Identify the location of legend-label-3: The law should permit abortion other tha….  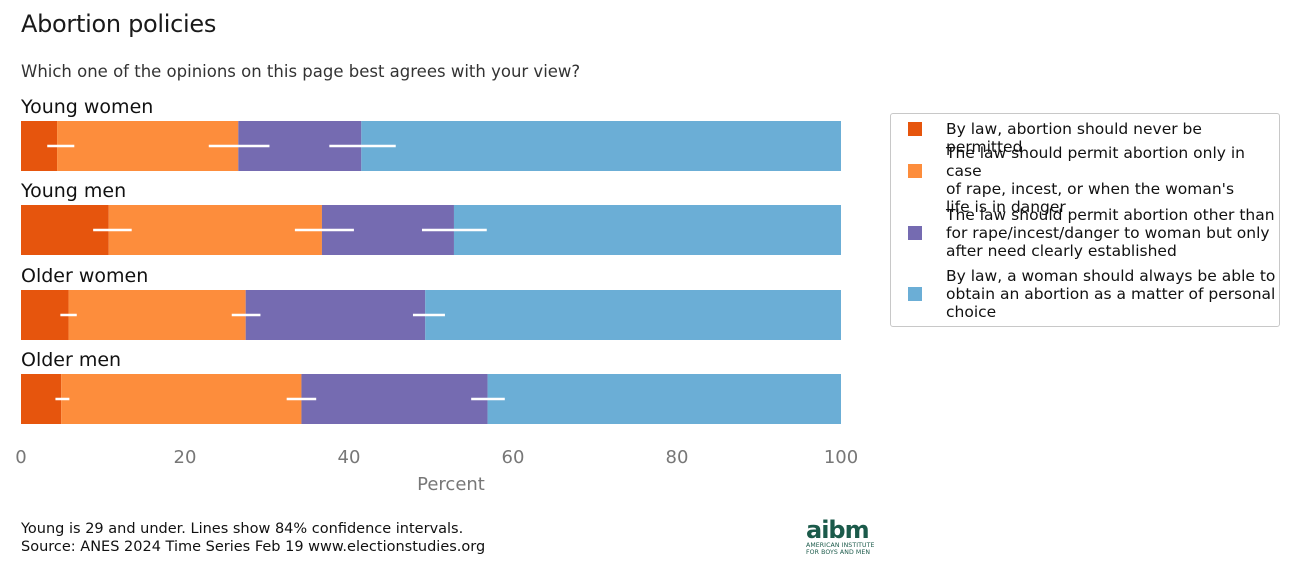
(1113, 233).